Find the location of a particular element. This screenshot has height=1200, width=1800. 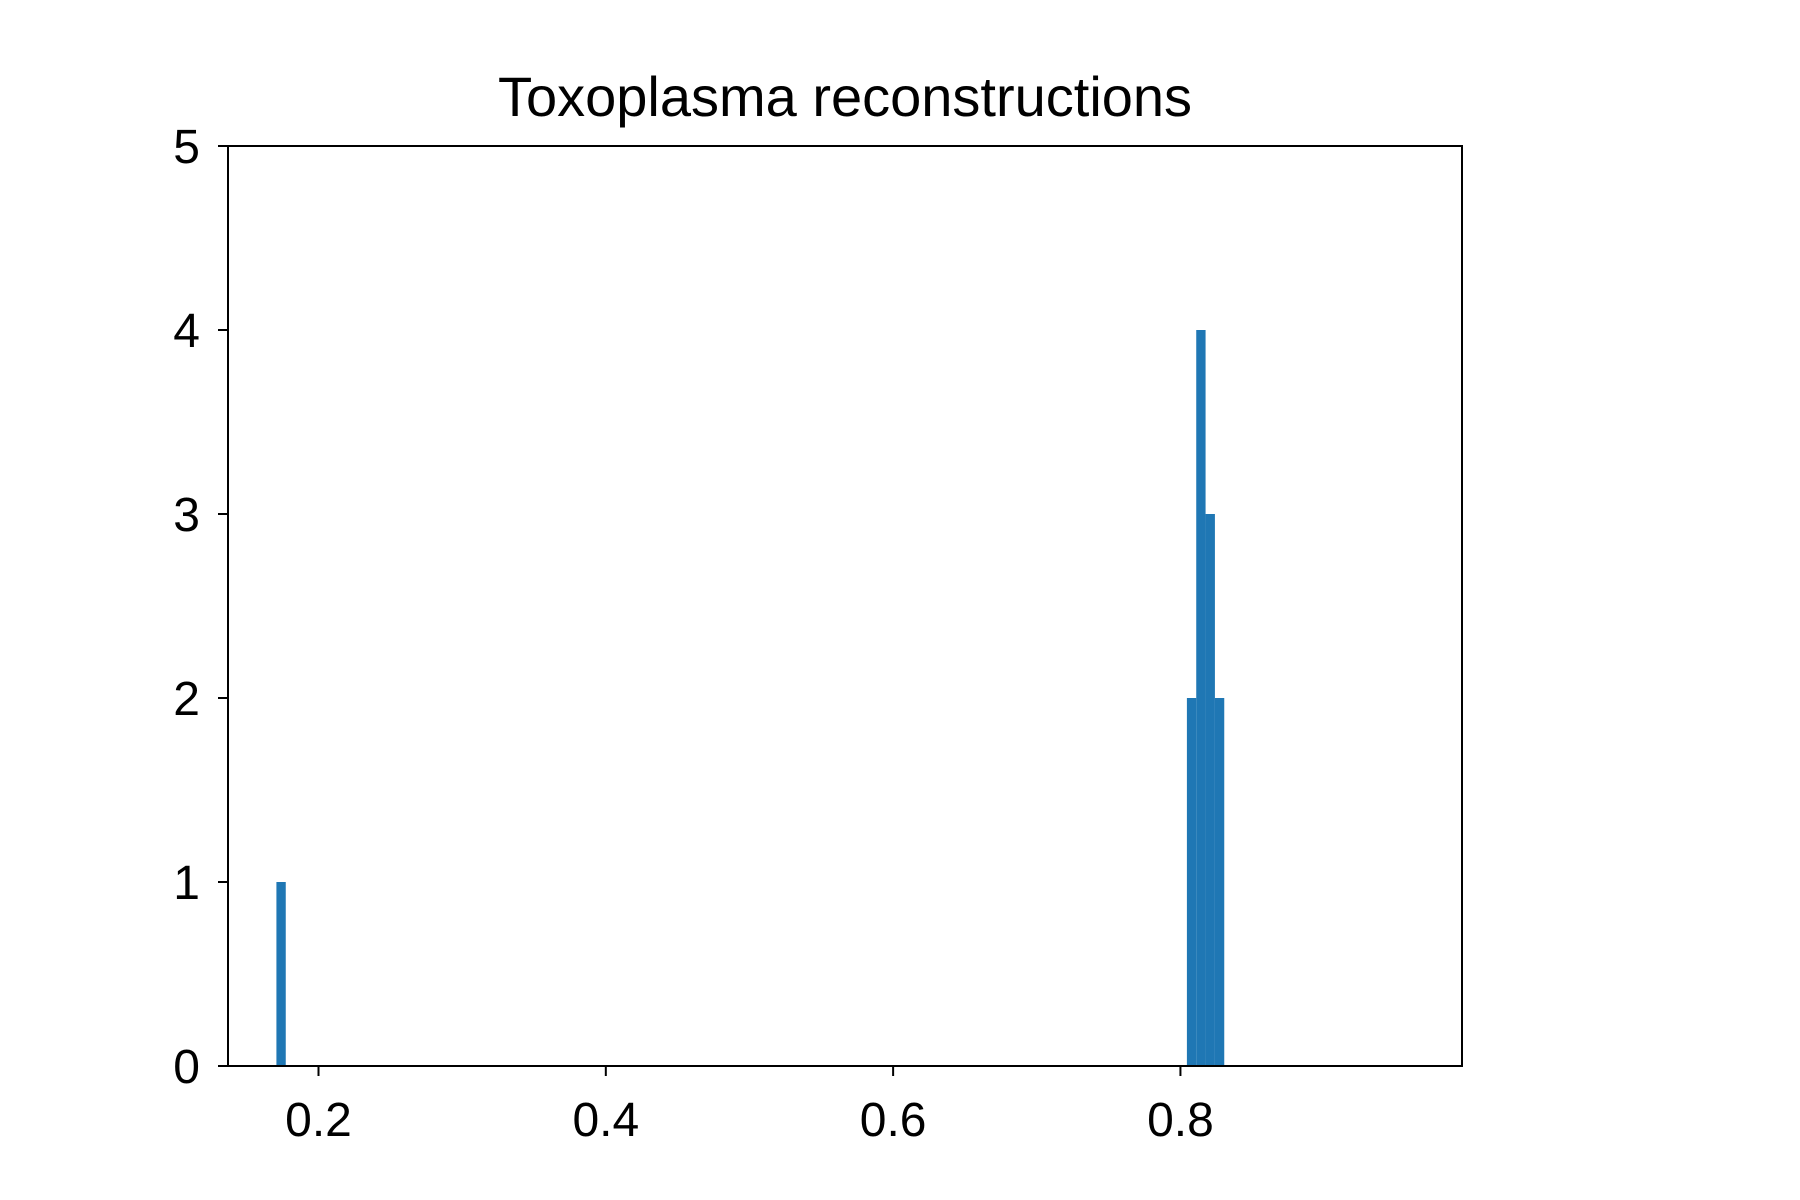

y-tick-label: 0 is located at coordinates (186, 1067).